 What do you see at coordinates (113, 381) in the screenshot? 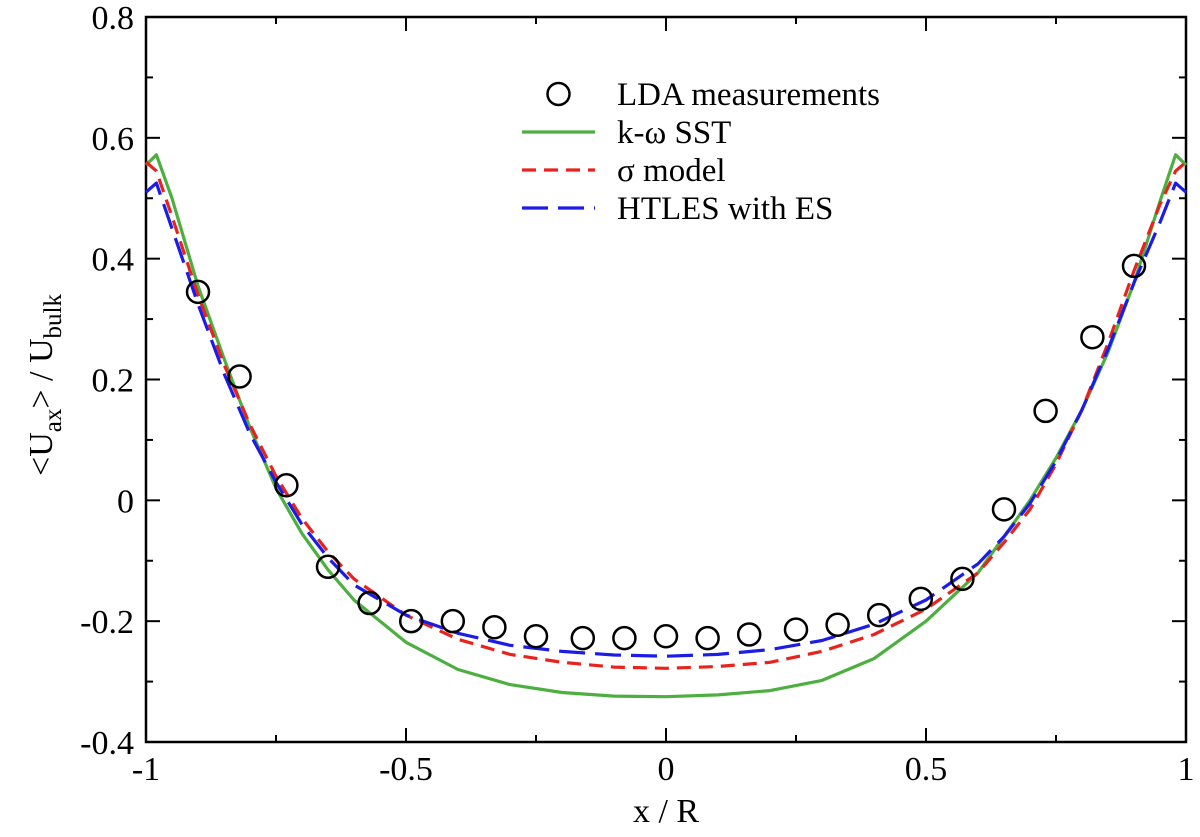
I see `y-tick-label: 0.2` at bounding box center [113, 381].